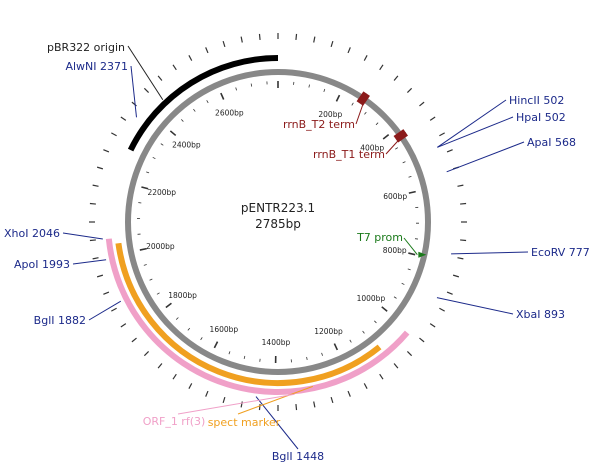 The width and height of the screenshot is (600, 469). Describe the element at coordinates (60, 320) in the screenshot. I see `site-label: BglI 1882` at that location.